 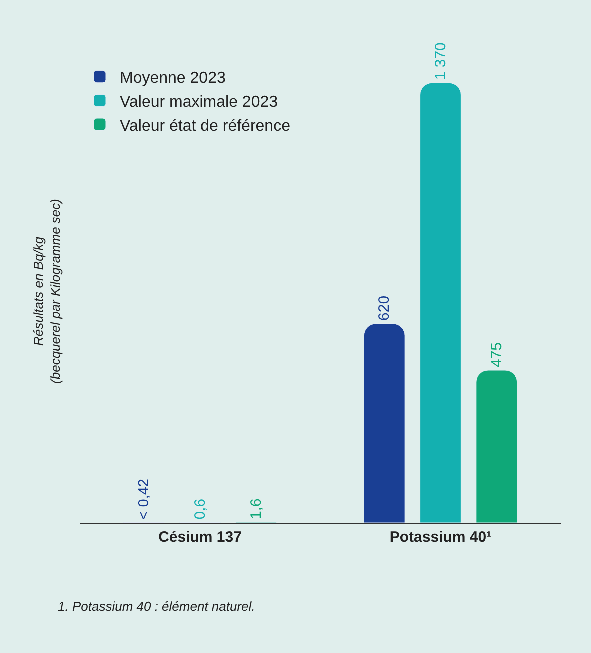 What do you see at coordinates (441, 61) in the screenshot?
I see `data-label: 1 370` at bounding box center [441, 61].